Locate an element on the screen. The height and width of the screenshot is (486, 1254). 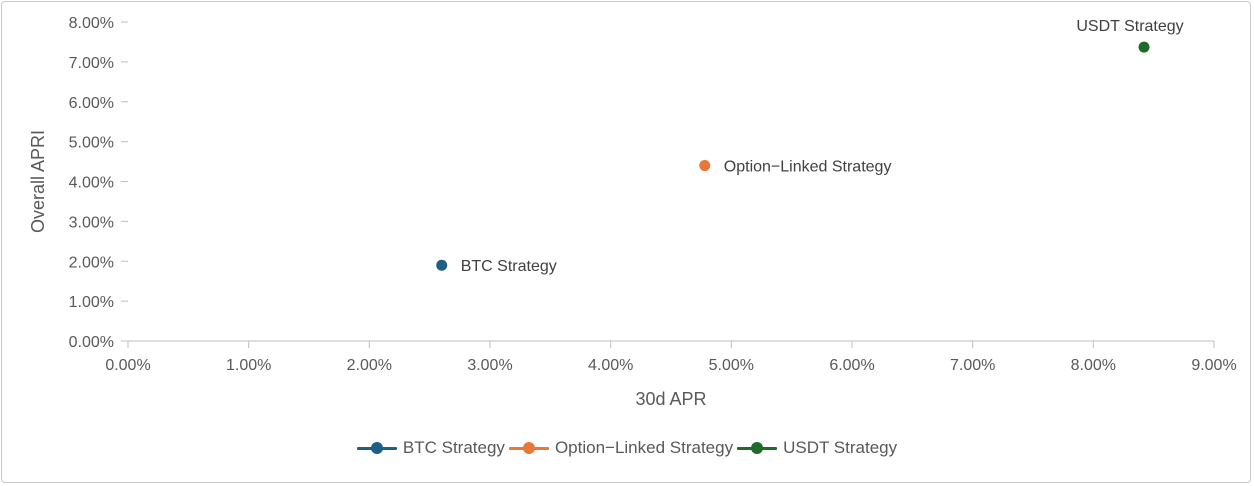
x-tick-label: 9.00% is located at coordinates (1213, 365).